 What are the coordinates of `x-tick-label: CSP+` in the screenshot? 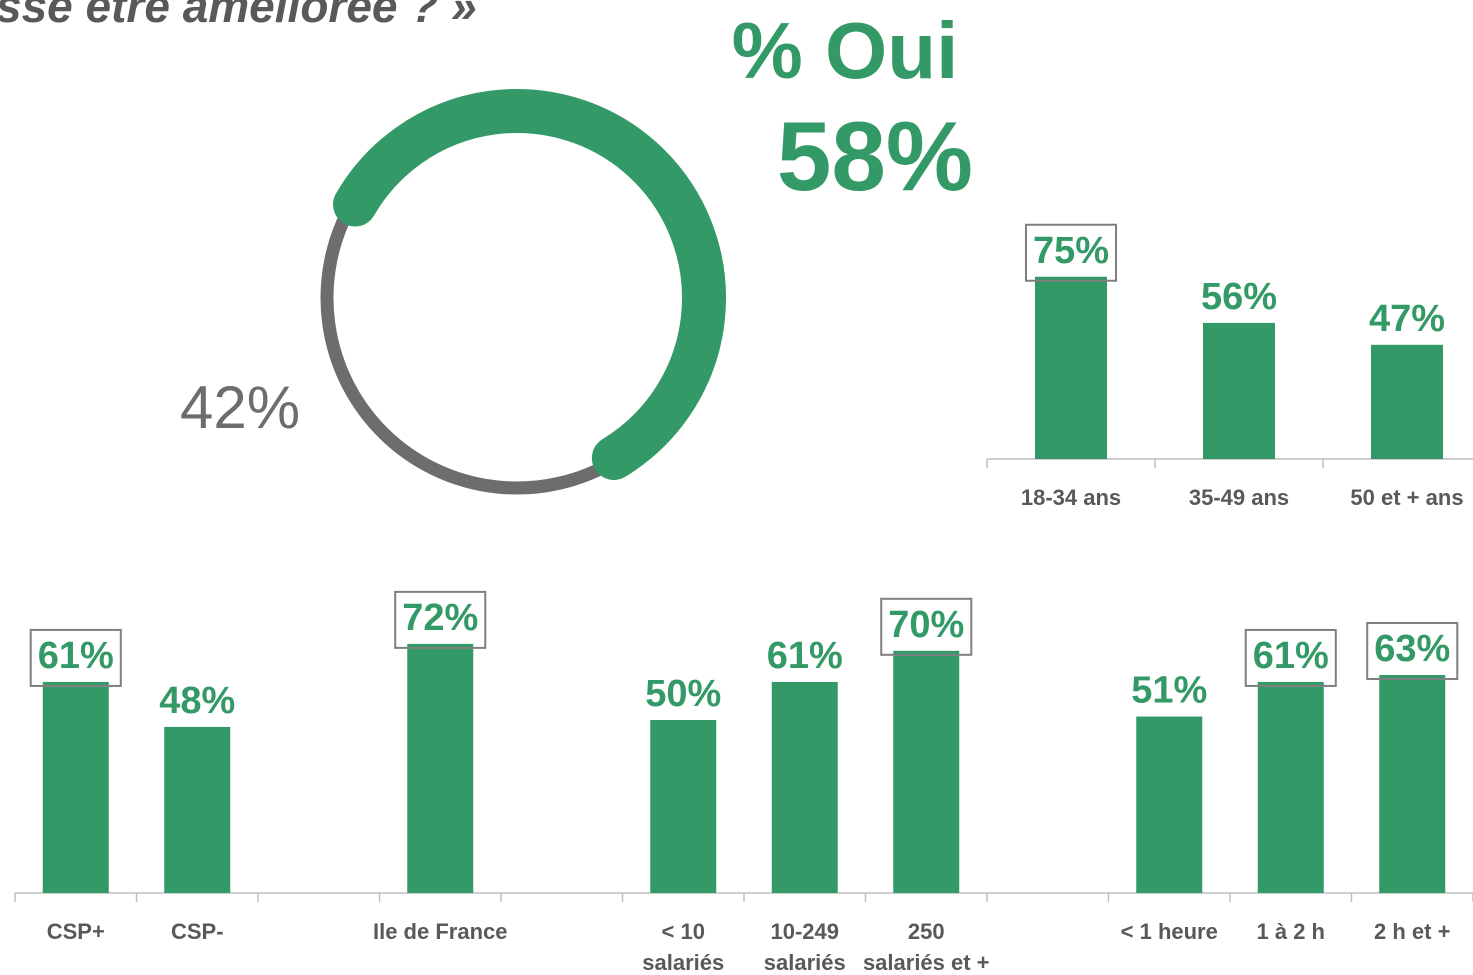 It's located at (76, 931).